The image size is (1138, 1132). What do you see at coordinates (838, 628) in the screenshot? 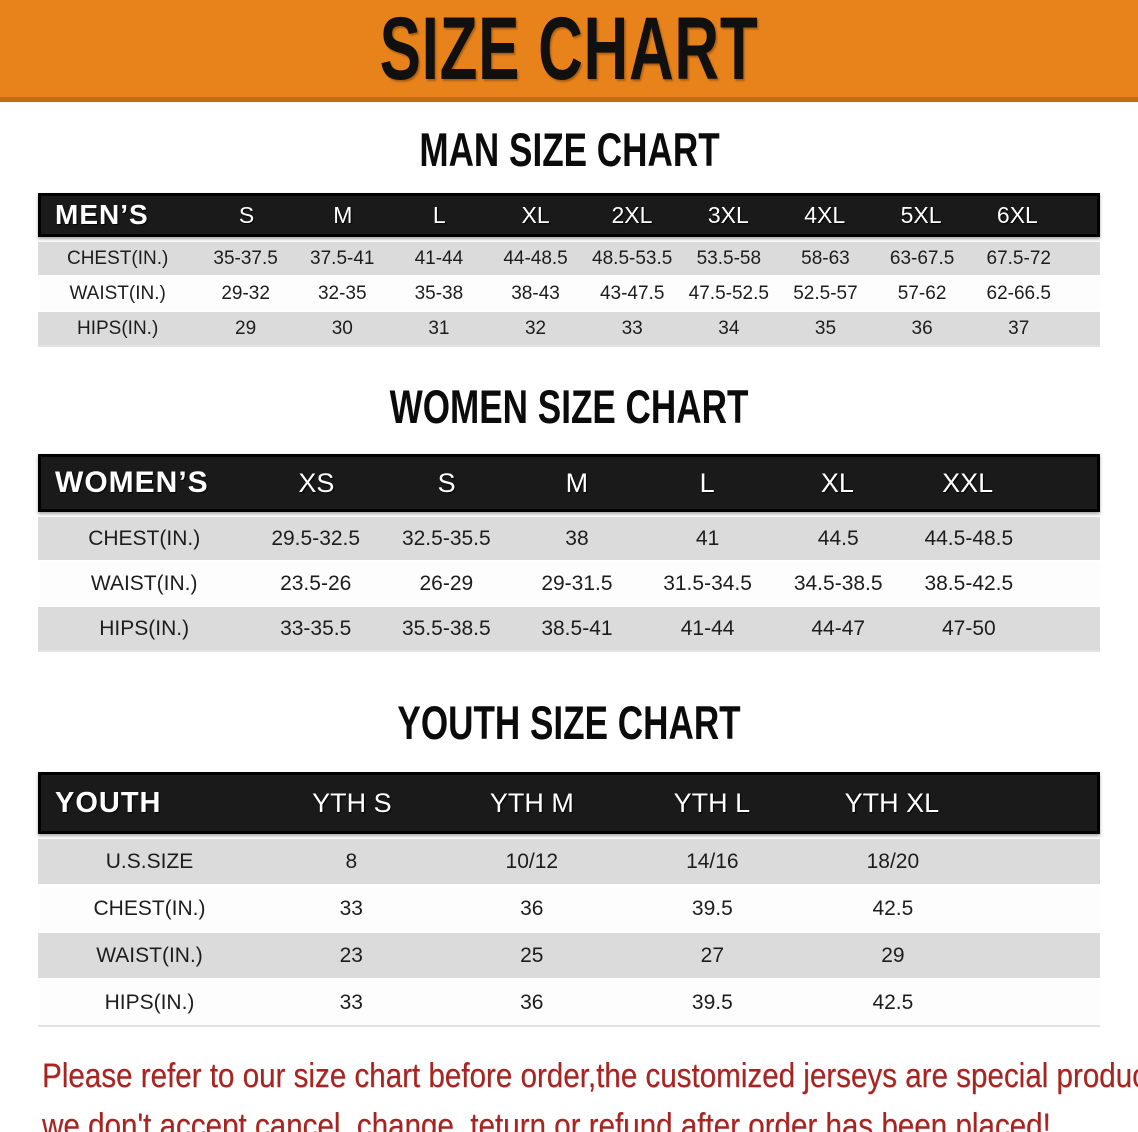
I see `measurement-cell: 44-47` at bounding box center [838, 628].